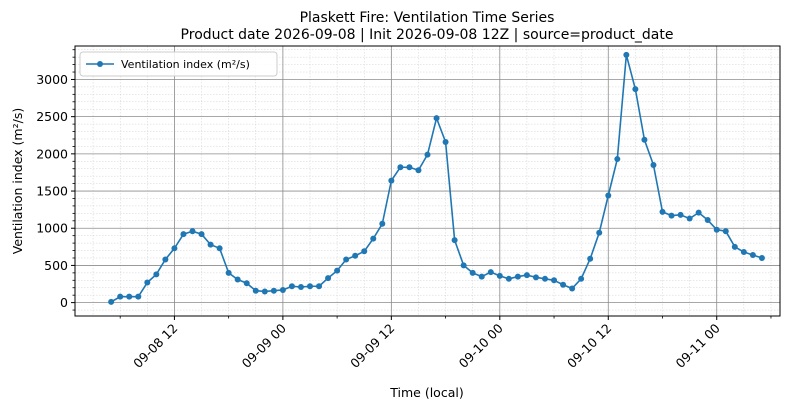 The width and height of the screenshot is (790, 409). What do you see at coordinates (52, 79) in the screenshot?
I see `y-tick-label: 3000` at bounding box center [52, 79].